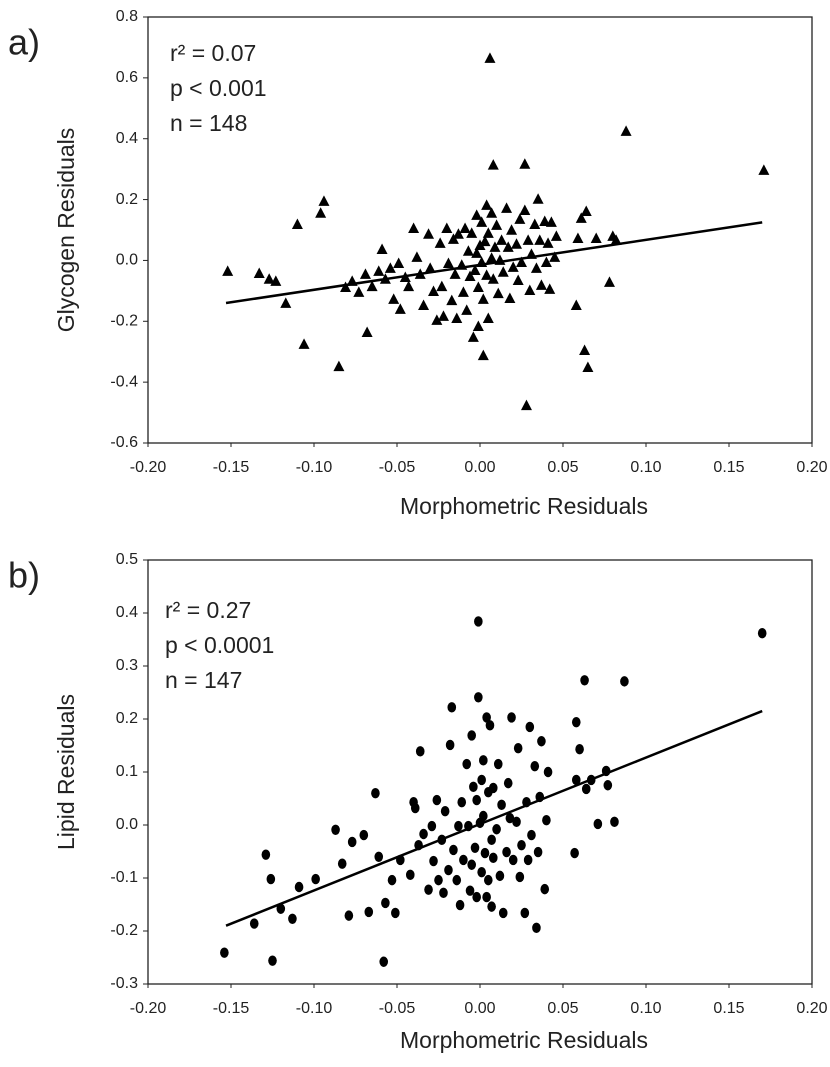  I want to click on y-axis-title: Glycogen Residuals, so click(66, 230).